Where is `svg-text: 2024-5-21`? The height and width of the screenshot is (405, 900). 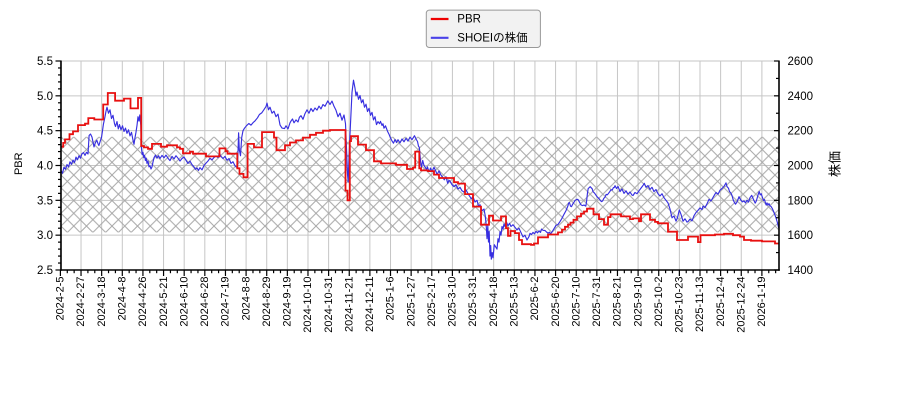
svg-text: 2024-5-21 is located at coordinates (164, 302).